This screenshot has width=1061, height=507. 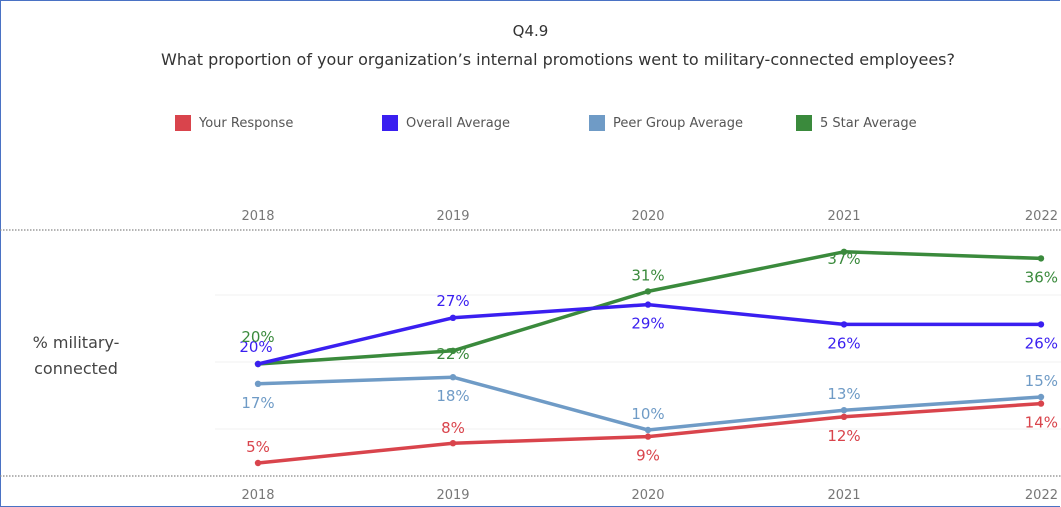 I want to click on row-label-line-1: % military-, so click(x=76, y=342).